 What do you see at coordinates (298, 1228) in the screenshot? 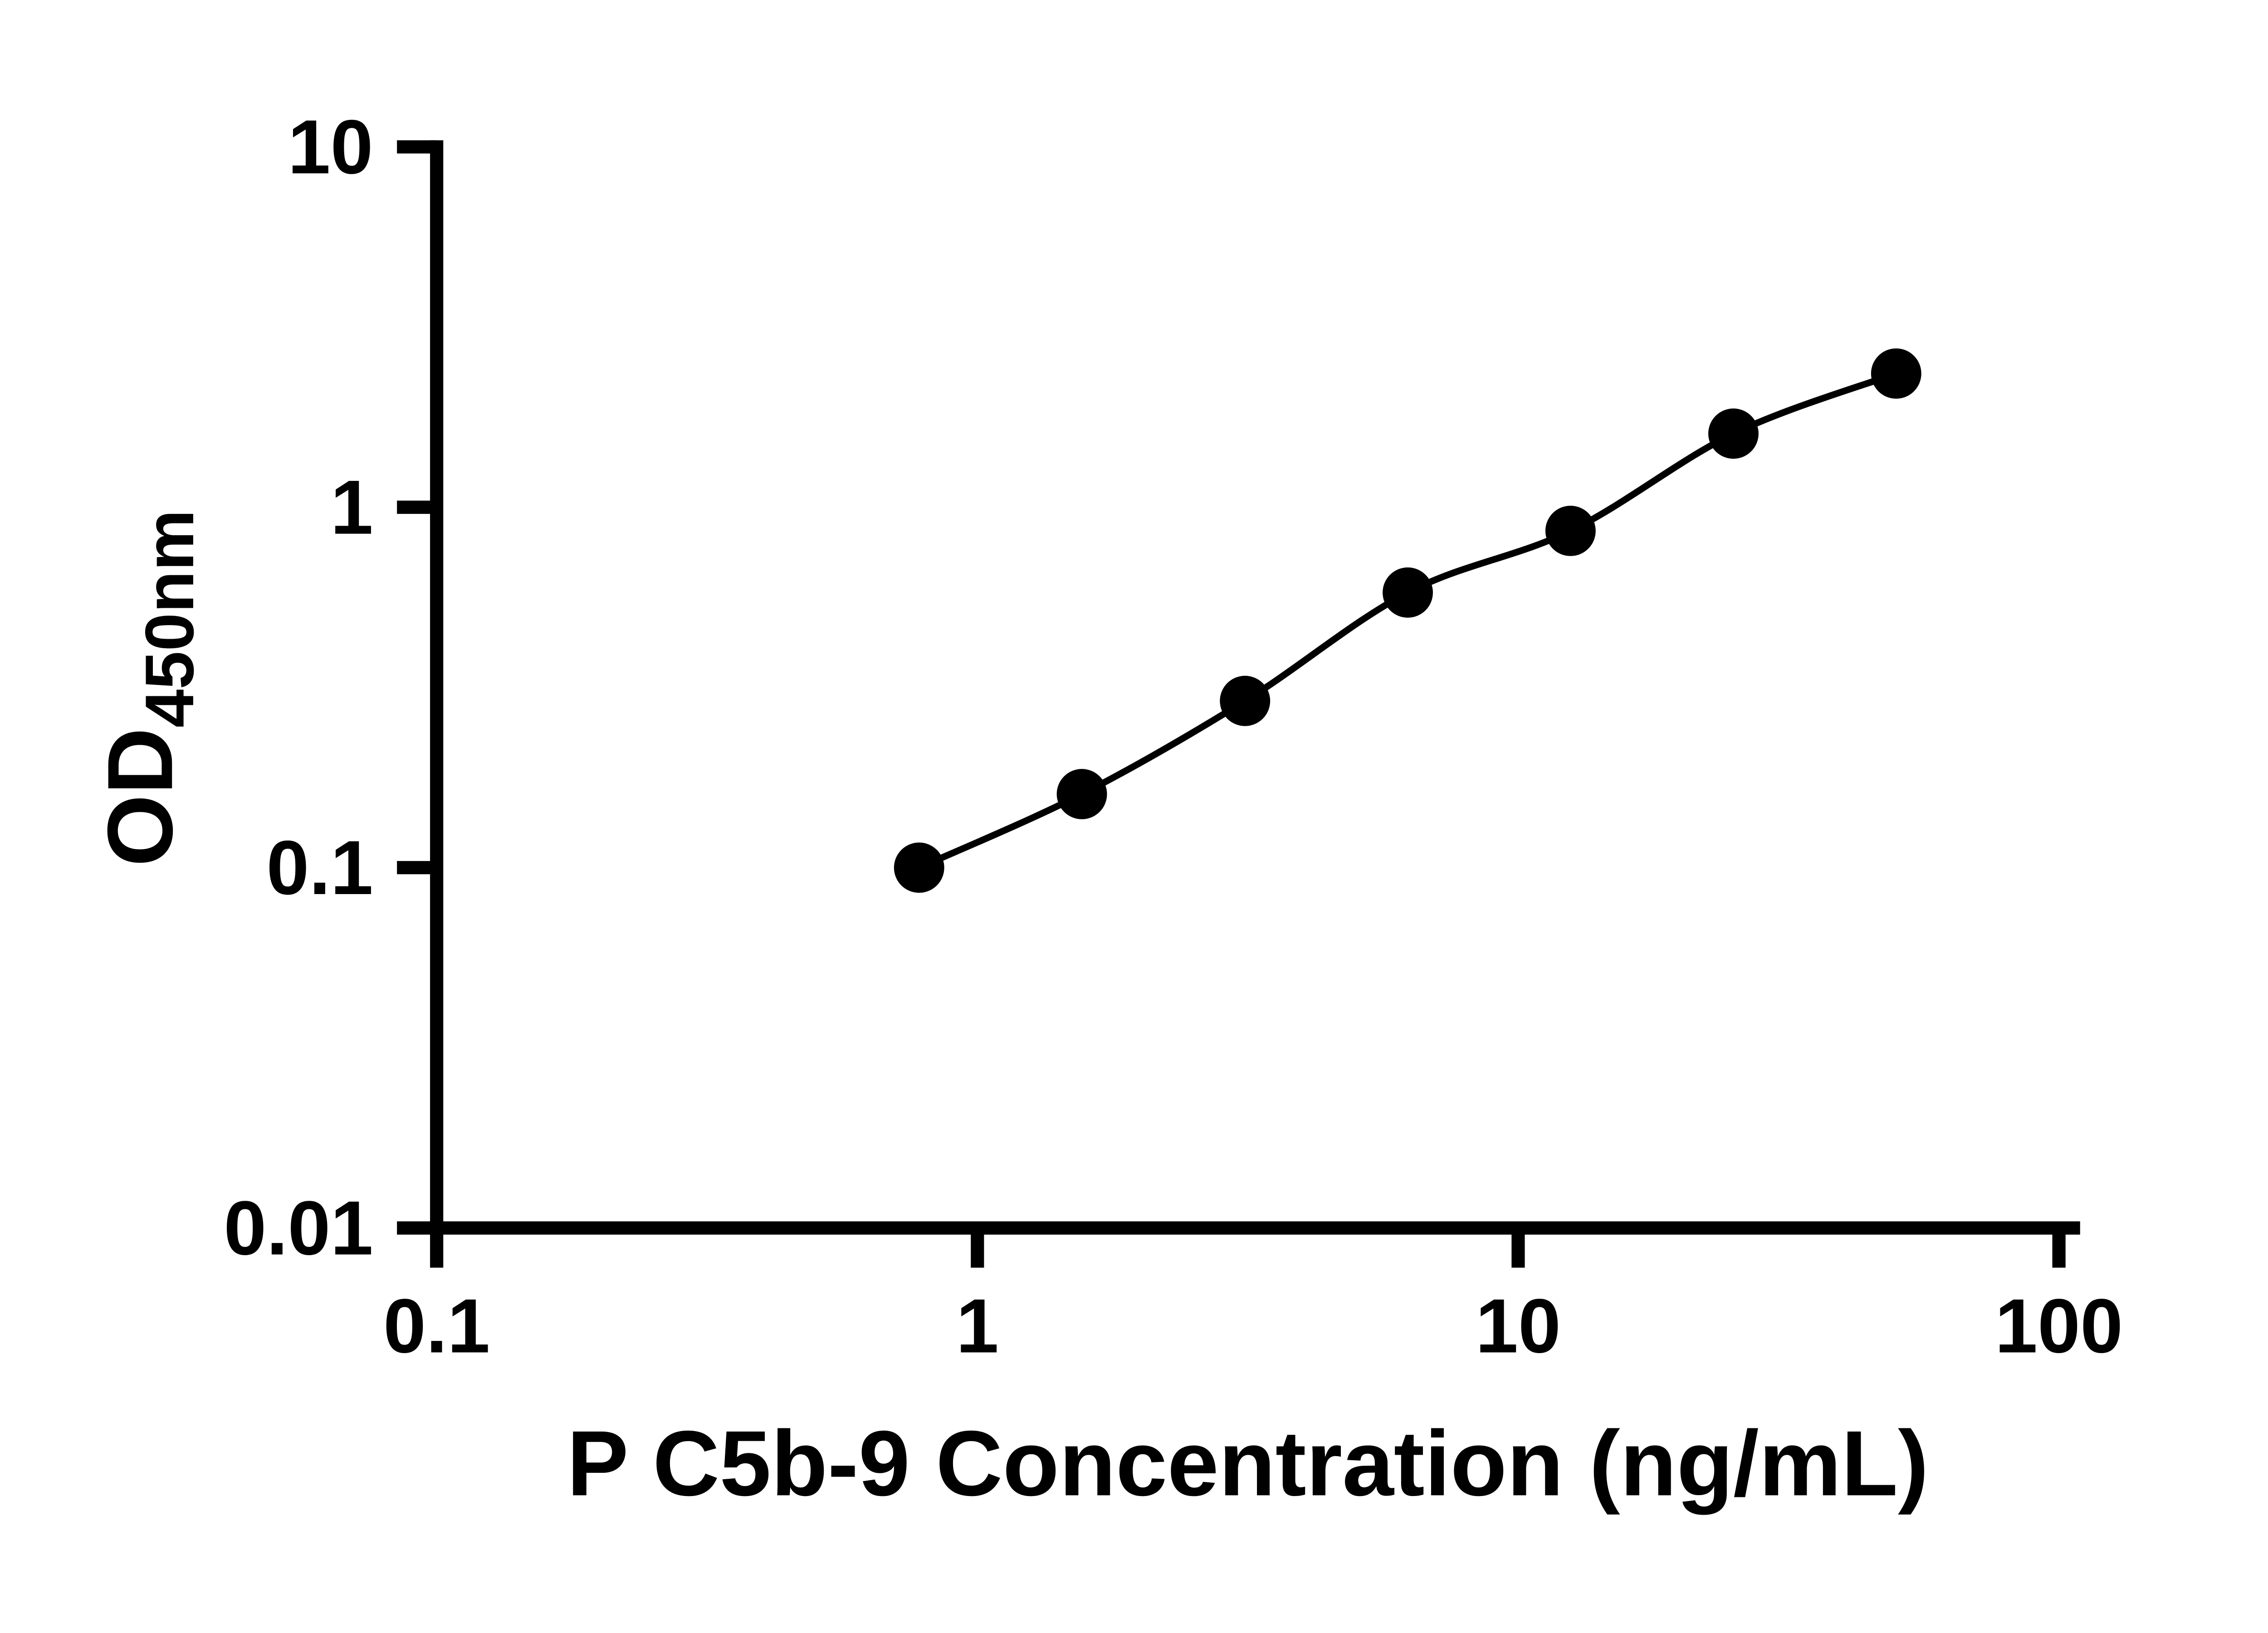
I see `y-tick-label: 0.01` at bounding box center [298, 1228].